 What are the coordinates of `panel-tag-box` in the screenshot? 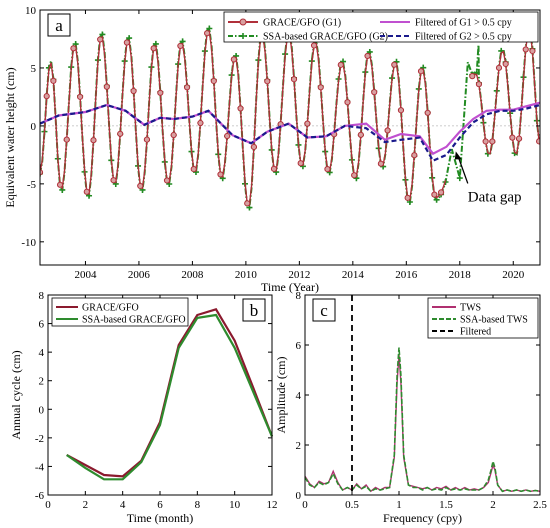 It's located at (324, 310).